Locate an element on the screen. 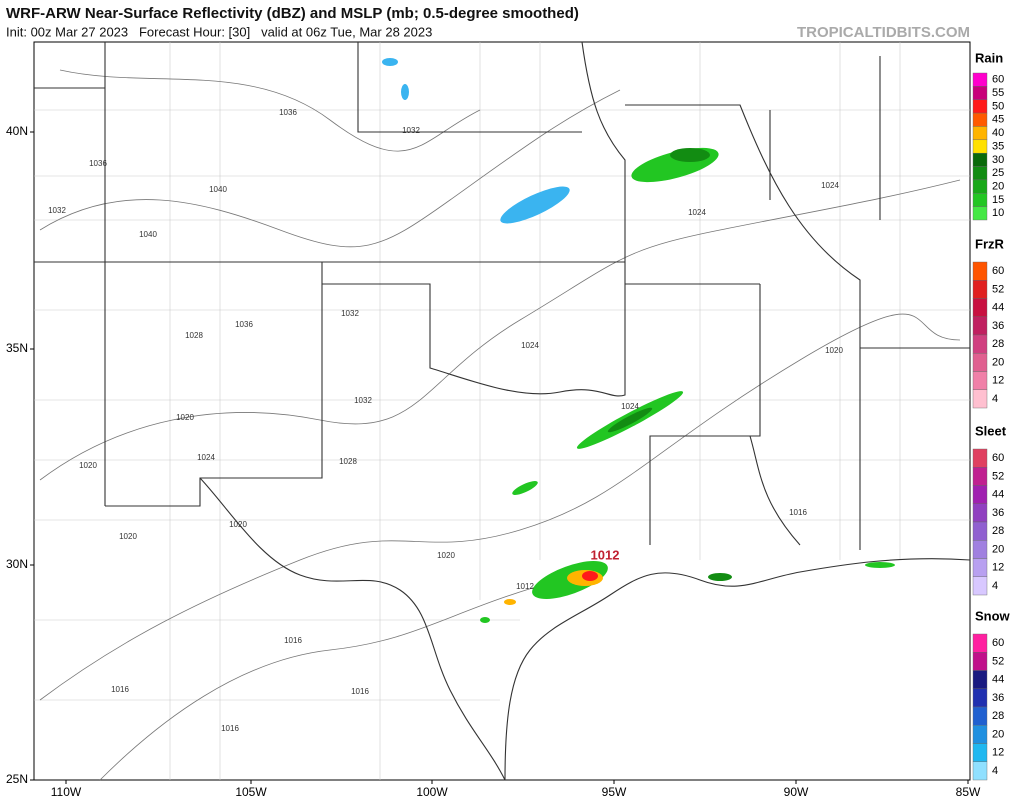  lon-label: 110W is located at coordinates (66, 792).